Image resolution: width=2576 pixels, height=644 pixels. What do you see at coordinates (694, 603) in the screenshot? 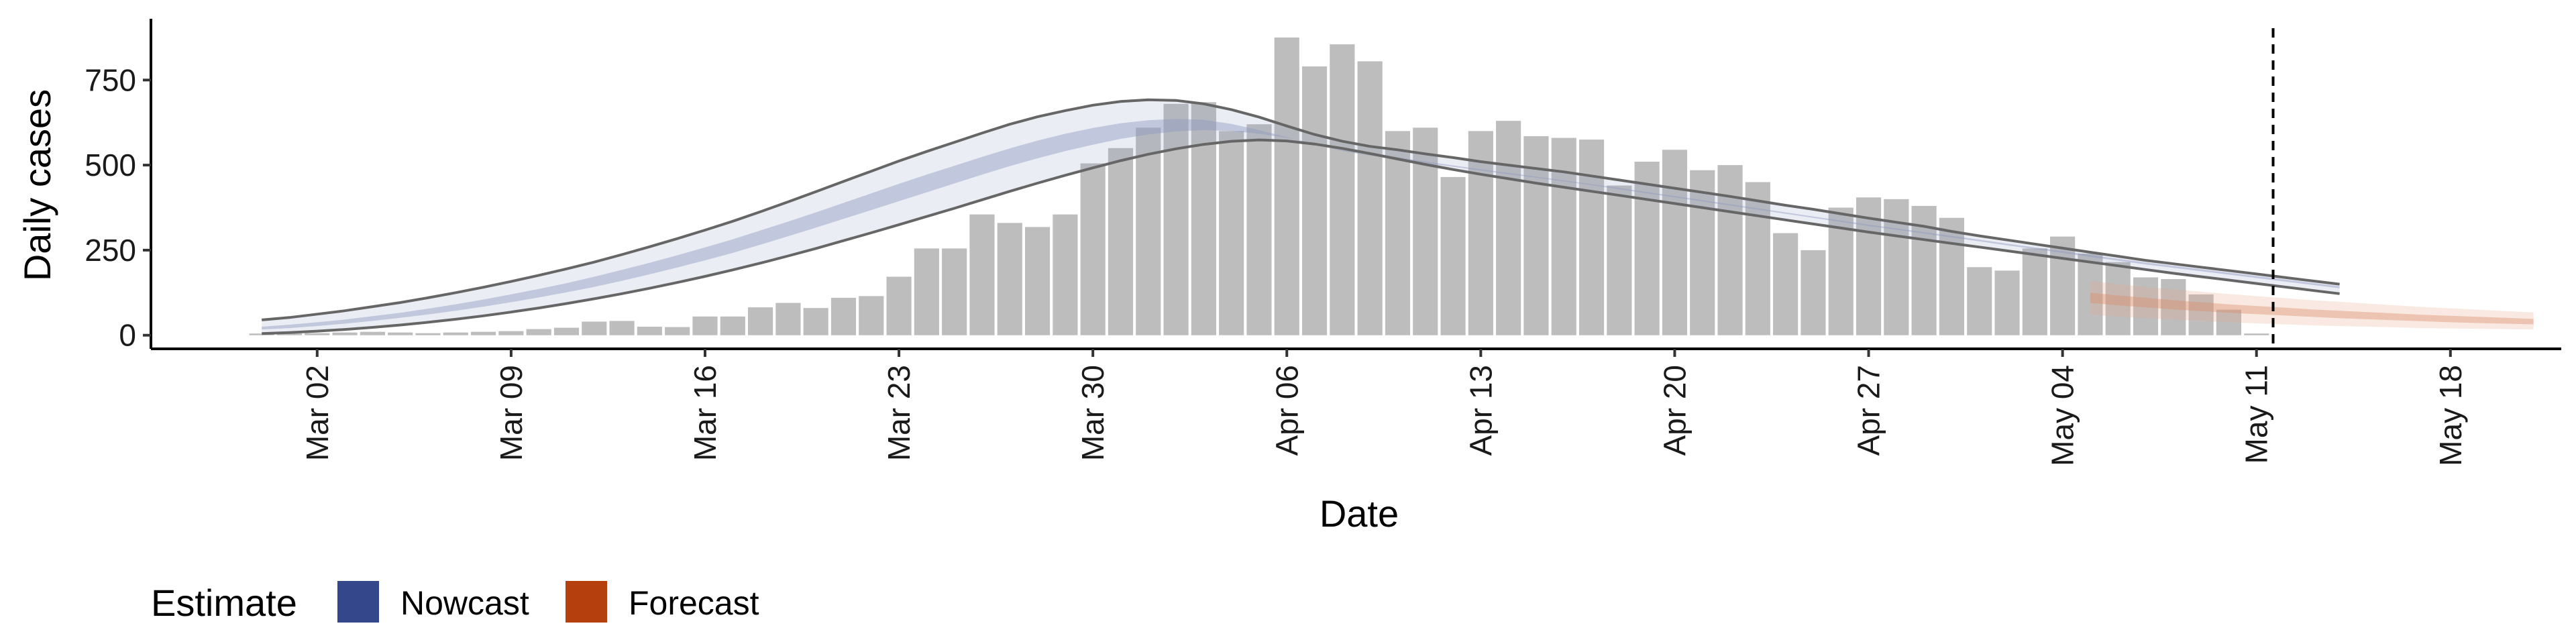
I see `legend-label-forecast: Forecast` at bounding box center [694, 603].